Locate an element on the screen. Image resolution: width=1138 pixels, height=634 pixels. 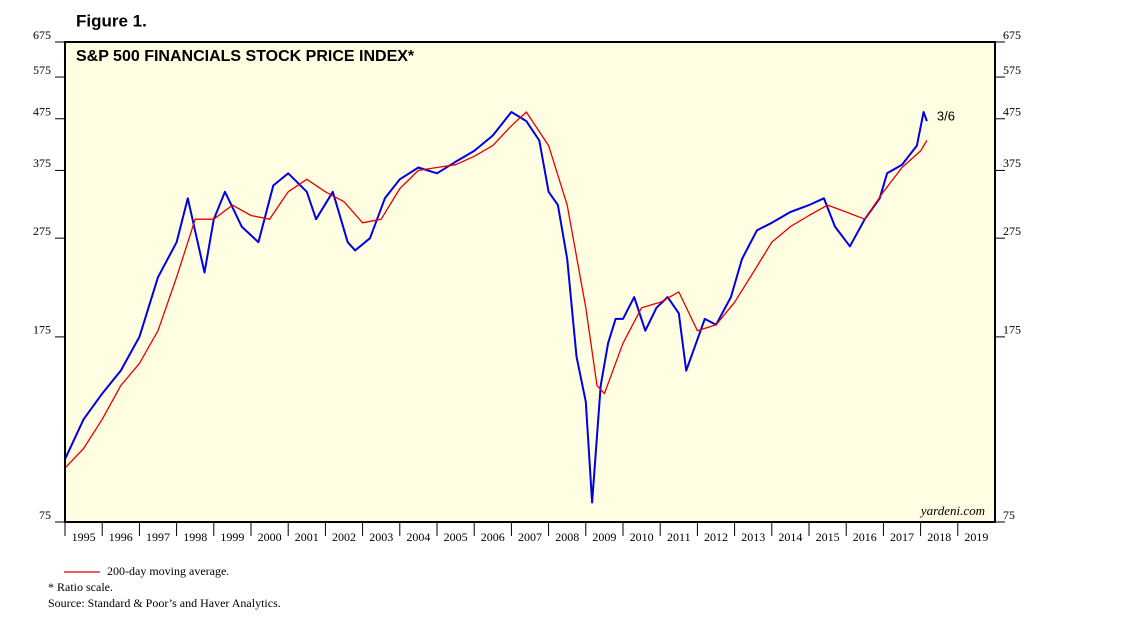
y2-tick-label: 275 is located at coordinates (1012, 231).